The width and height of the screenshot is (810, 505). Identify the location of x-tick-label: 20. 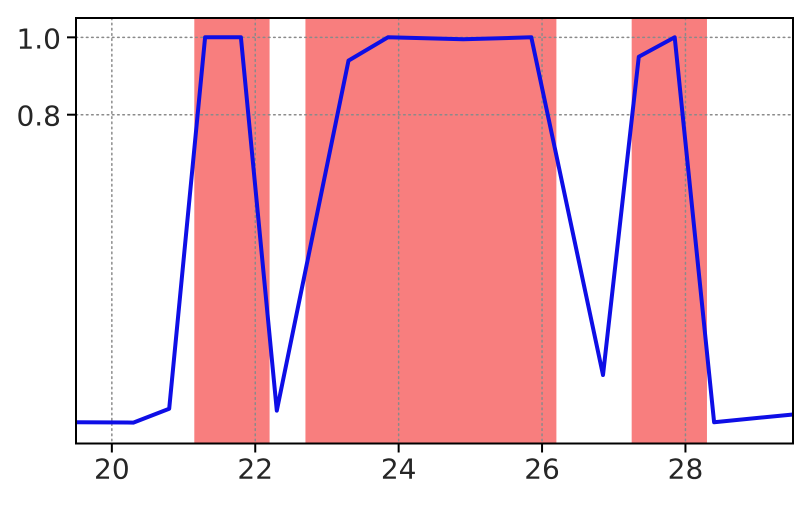
(112, 469).